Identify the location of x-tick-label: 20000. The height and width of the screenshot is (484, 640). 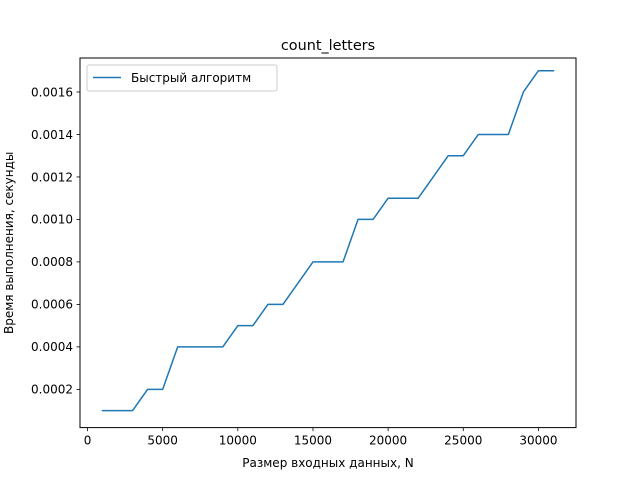
(388, 441).